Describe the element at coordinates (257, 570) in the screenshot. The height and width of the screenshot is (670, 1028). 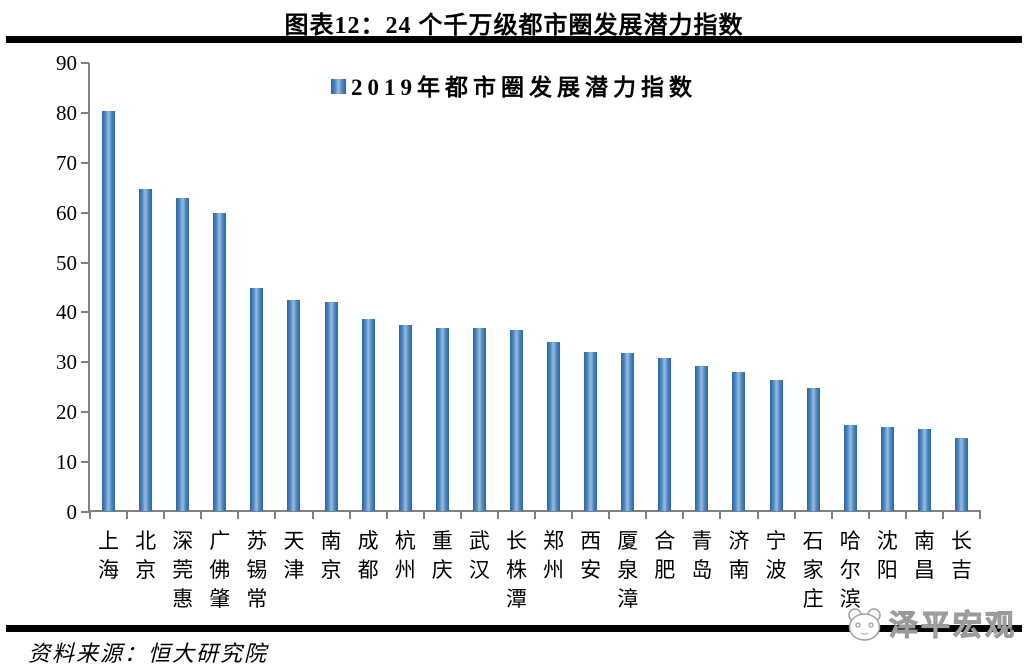
I see `x-category-label-char: 锡` at that location.